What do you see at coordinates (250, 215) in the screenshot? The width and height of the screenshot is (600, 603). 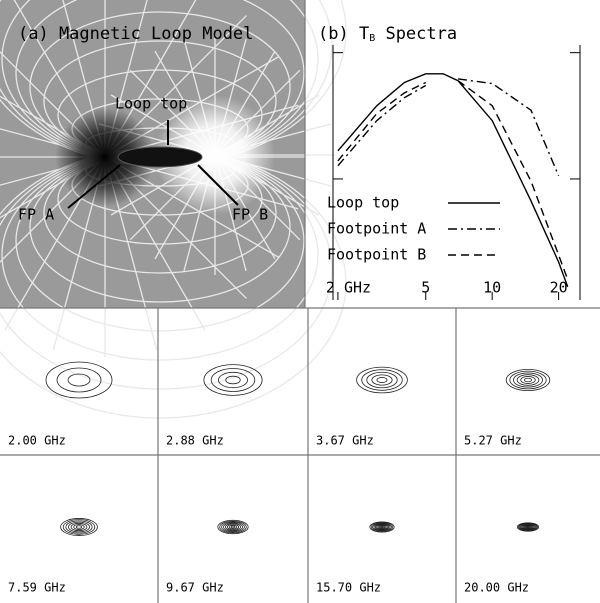 I see `annotation: FP B` at bounding box center [250, 215].